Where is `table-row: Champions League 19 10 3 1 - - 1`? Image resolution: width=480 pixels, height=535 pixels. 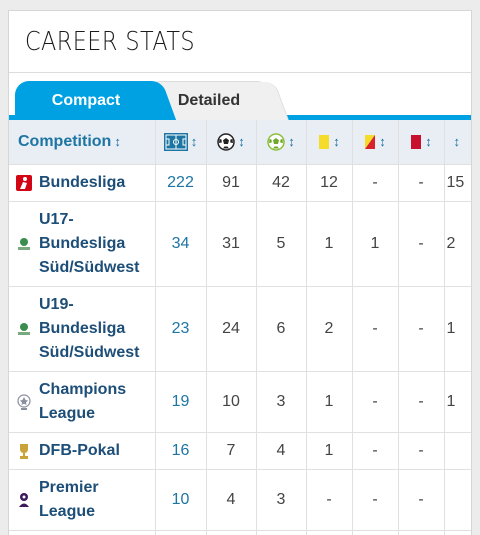 table-row: Champions League 19 10 3 1 - - 1 is located at coordinates (240, 402).